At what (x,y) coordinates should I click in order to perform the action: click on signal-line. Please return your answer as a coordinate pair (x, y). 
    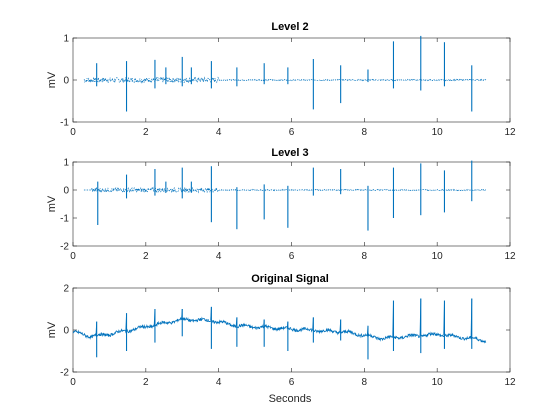
    Looking at the image, I should click on (279, 330).